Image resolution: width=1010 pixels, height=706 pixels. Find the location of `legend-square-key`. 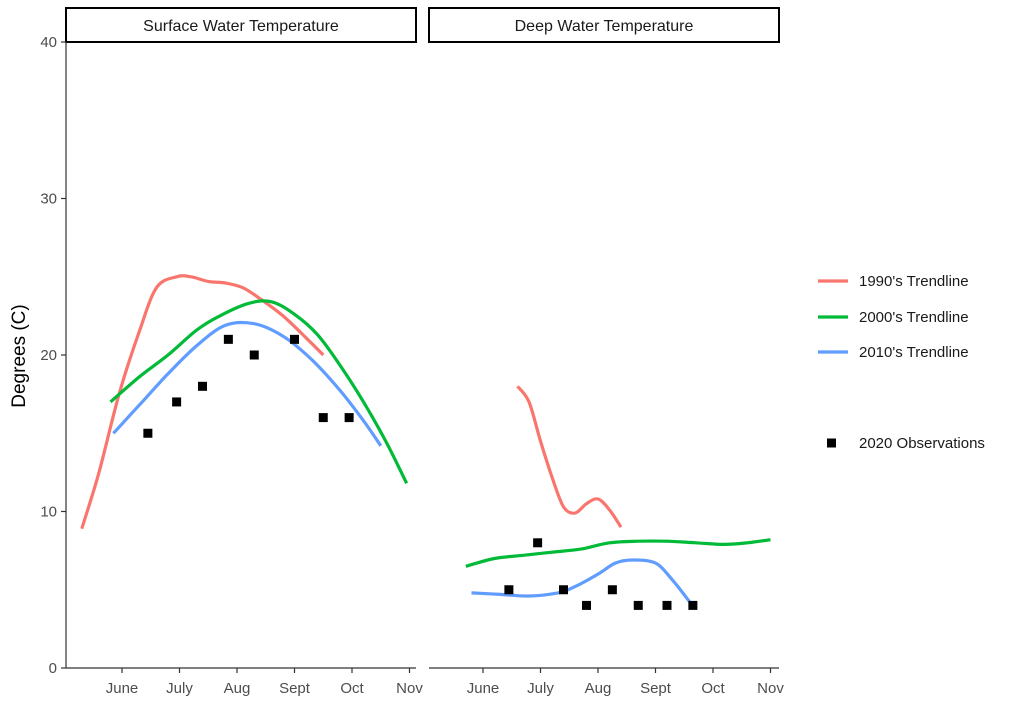

legend-square-key is located at coordinates (831, 443).